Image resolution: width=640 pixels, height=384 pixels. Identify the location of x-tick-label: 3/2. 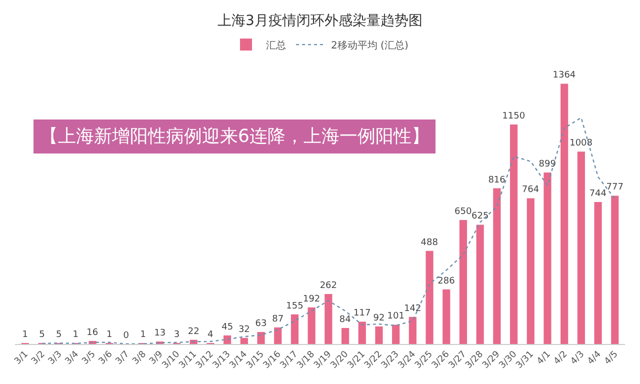
(39, 358).